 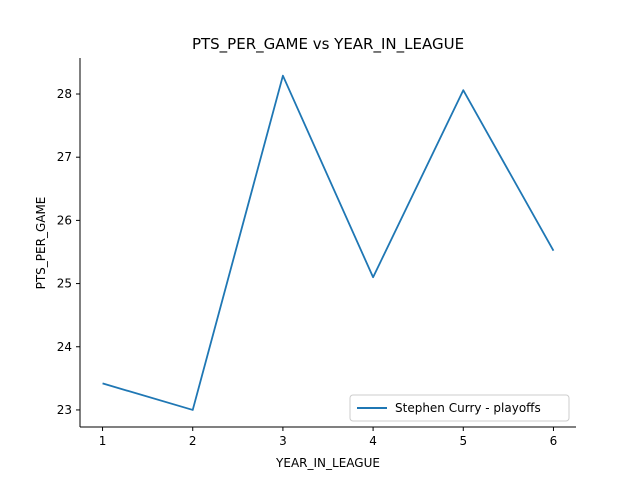 What do you see at coordinates (64, 157) in the screenshot?
I see `y-tick-label: 27` at bounding box center [64, 157].